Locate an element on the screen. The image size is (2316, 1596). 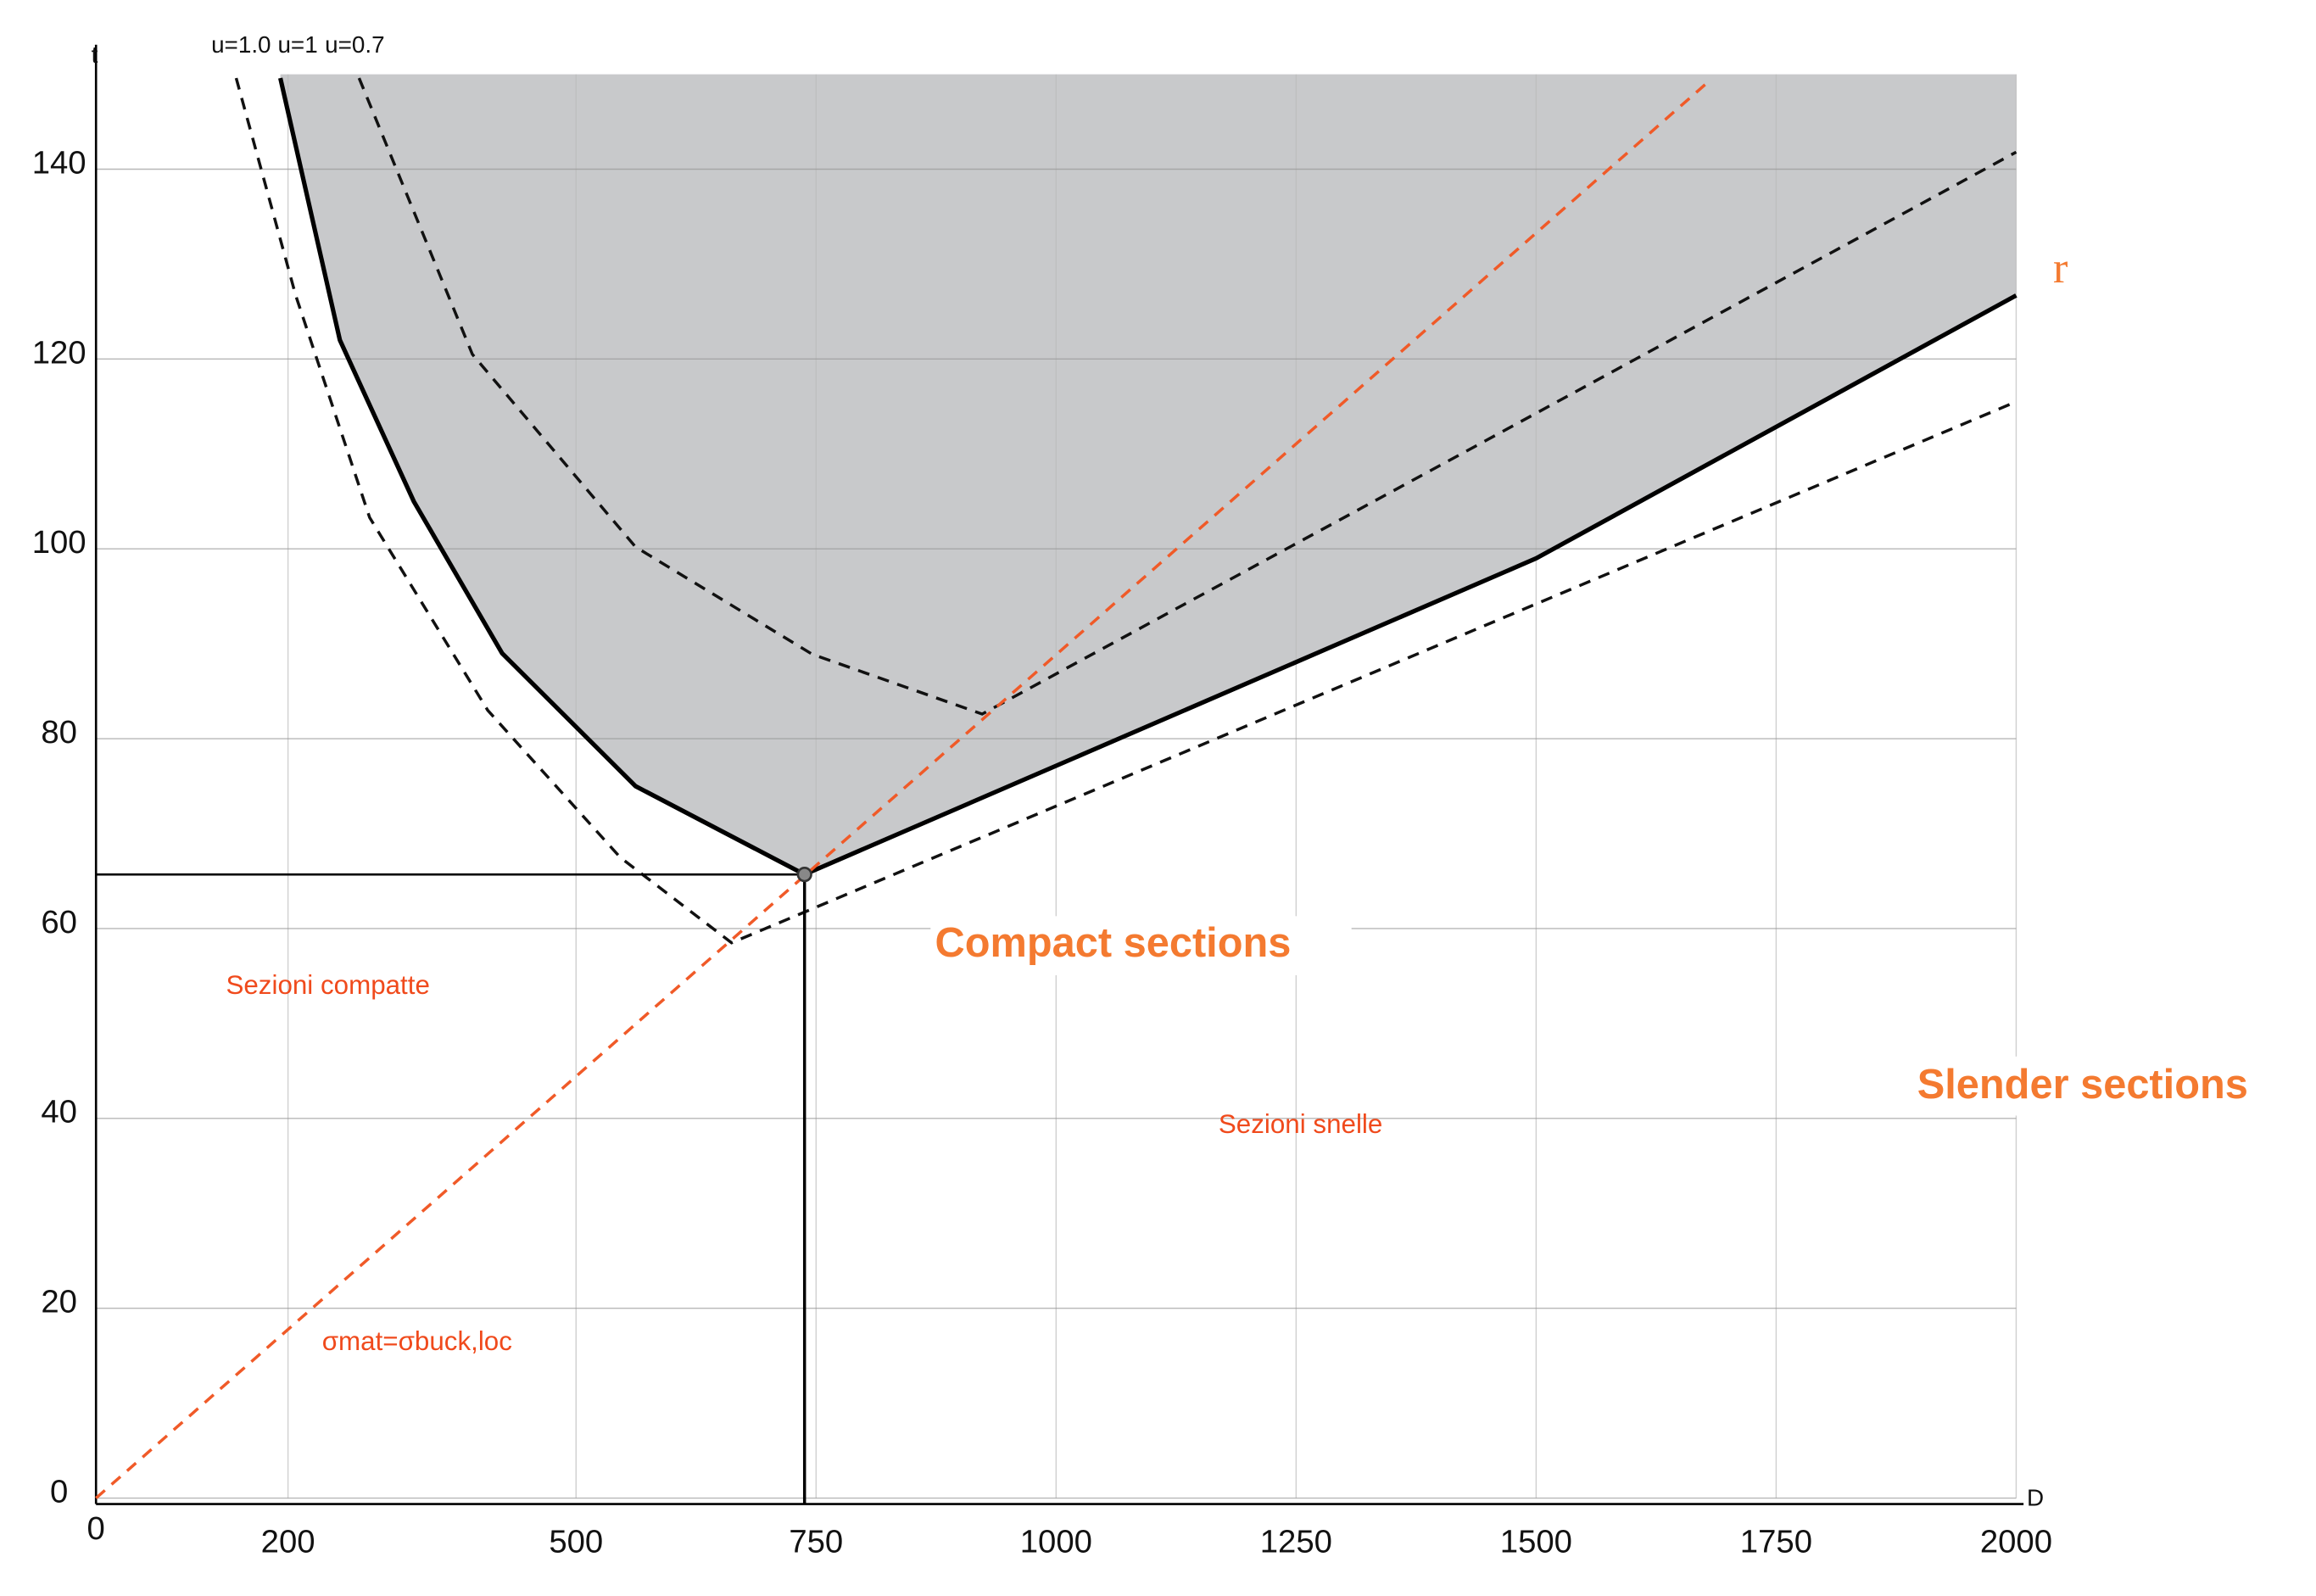
x-tick-label: 1250 is located at coordinates (1296, 1542).